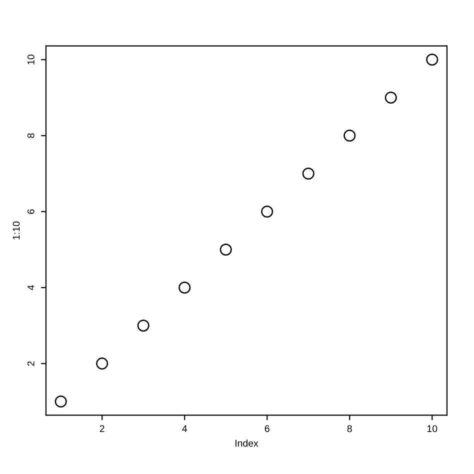 The height and width of the screenshot is (474, 474). What do you see at coordinates (267, 428) in the screenshot?
I see `x-tick-label: 6` at bounding box center [267, 428].